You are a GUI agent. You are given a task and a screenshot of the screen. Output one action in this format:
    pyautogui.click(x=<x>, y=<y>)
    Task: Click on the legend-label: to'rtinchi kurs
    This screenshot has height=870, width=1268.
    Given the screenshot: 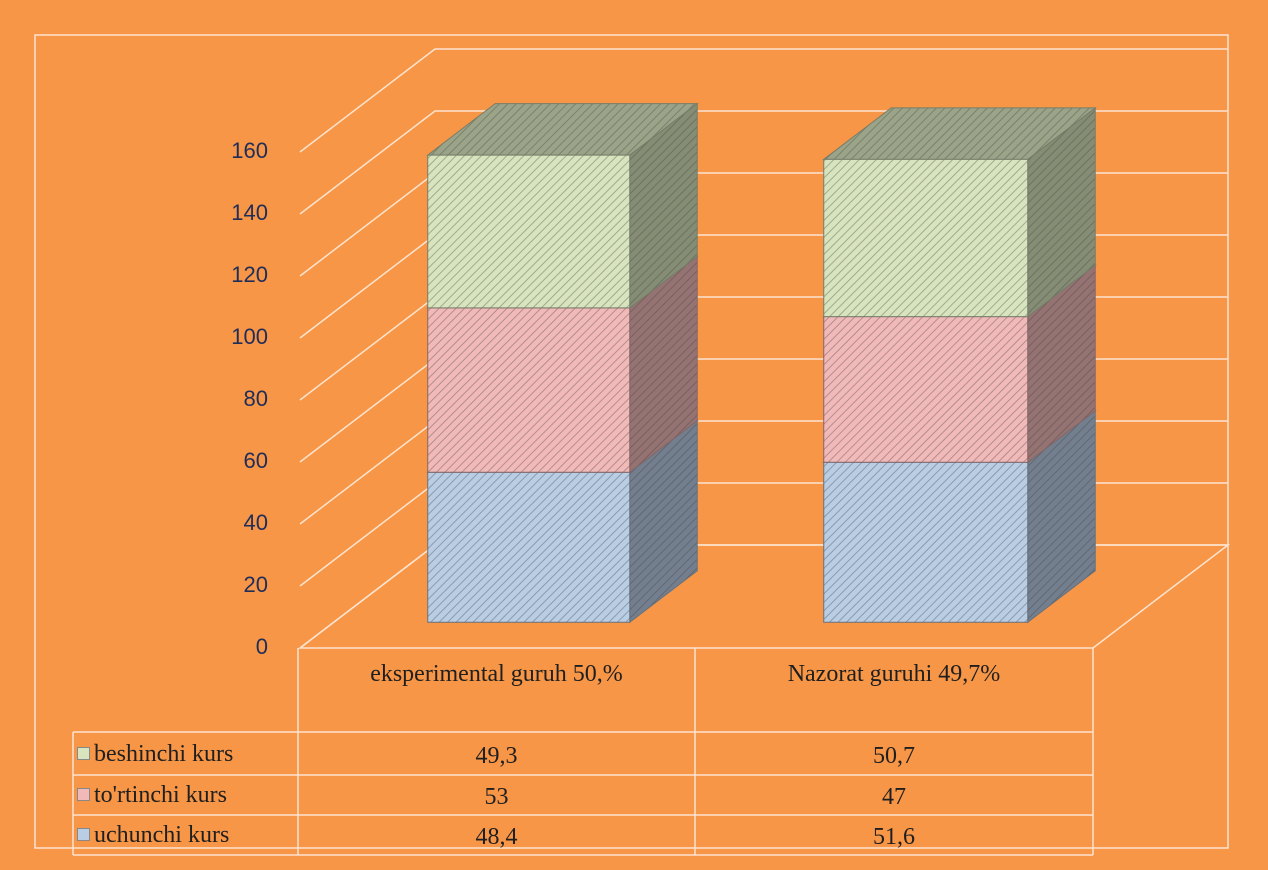 What is the action you would take?
    pyautogui.click(x=160, y=795)
    